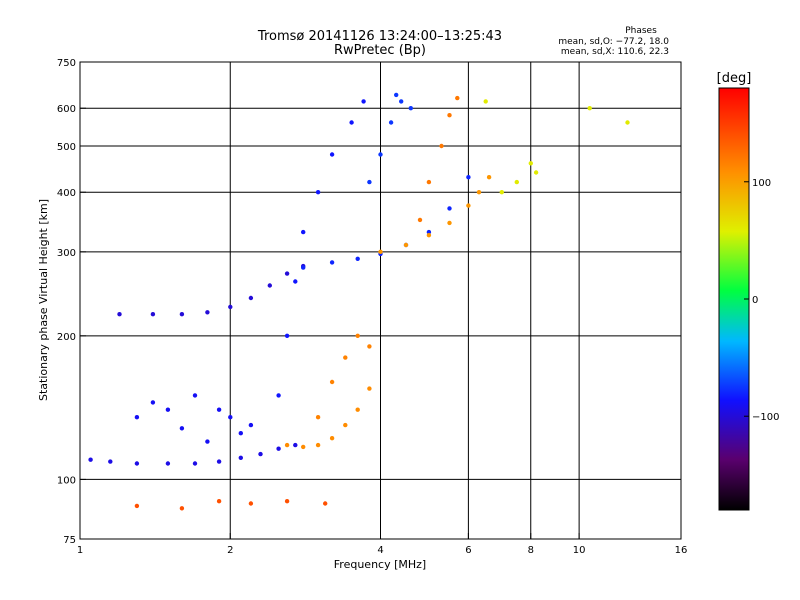  Describe the element at coordinates (69, 540) in the screenshot. I see `y-tick-label: 75` at that location.